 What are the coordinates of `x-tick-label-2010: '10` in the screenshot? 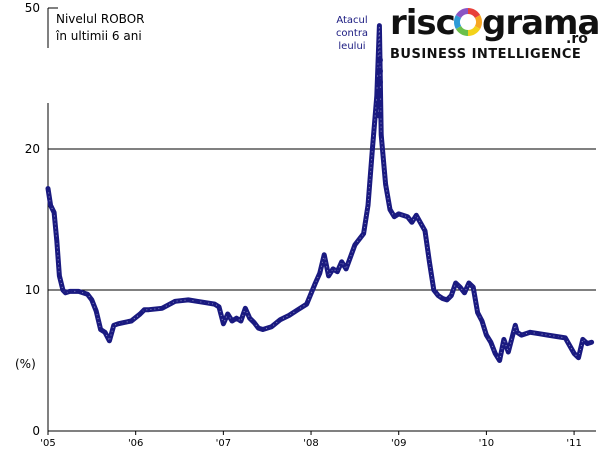 It's located at (486, 443).